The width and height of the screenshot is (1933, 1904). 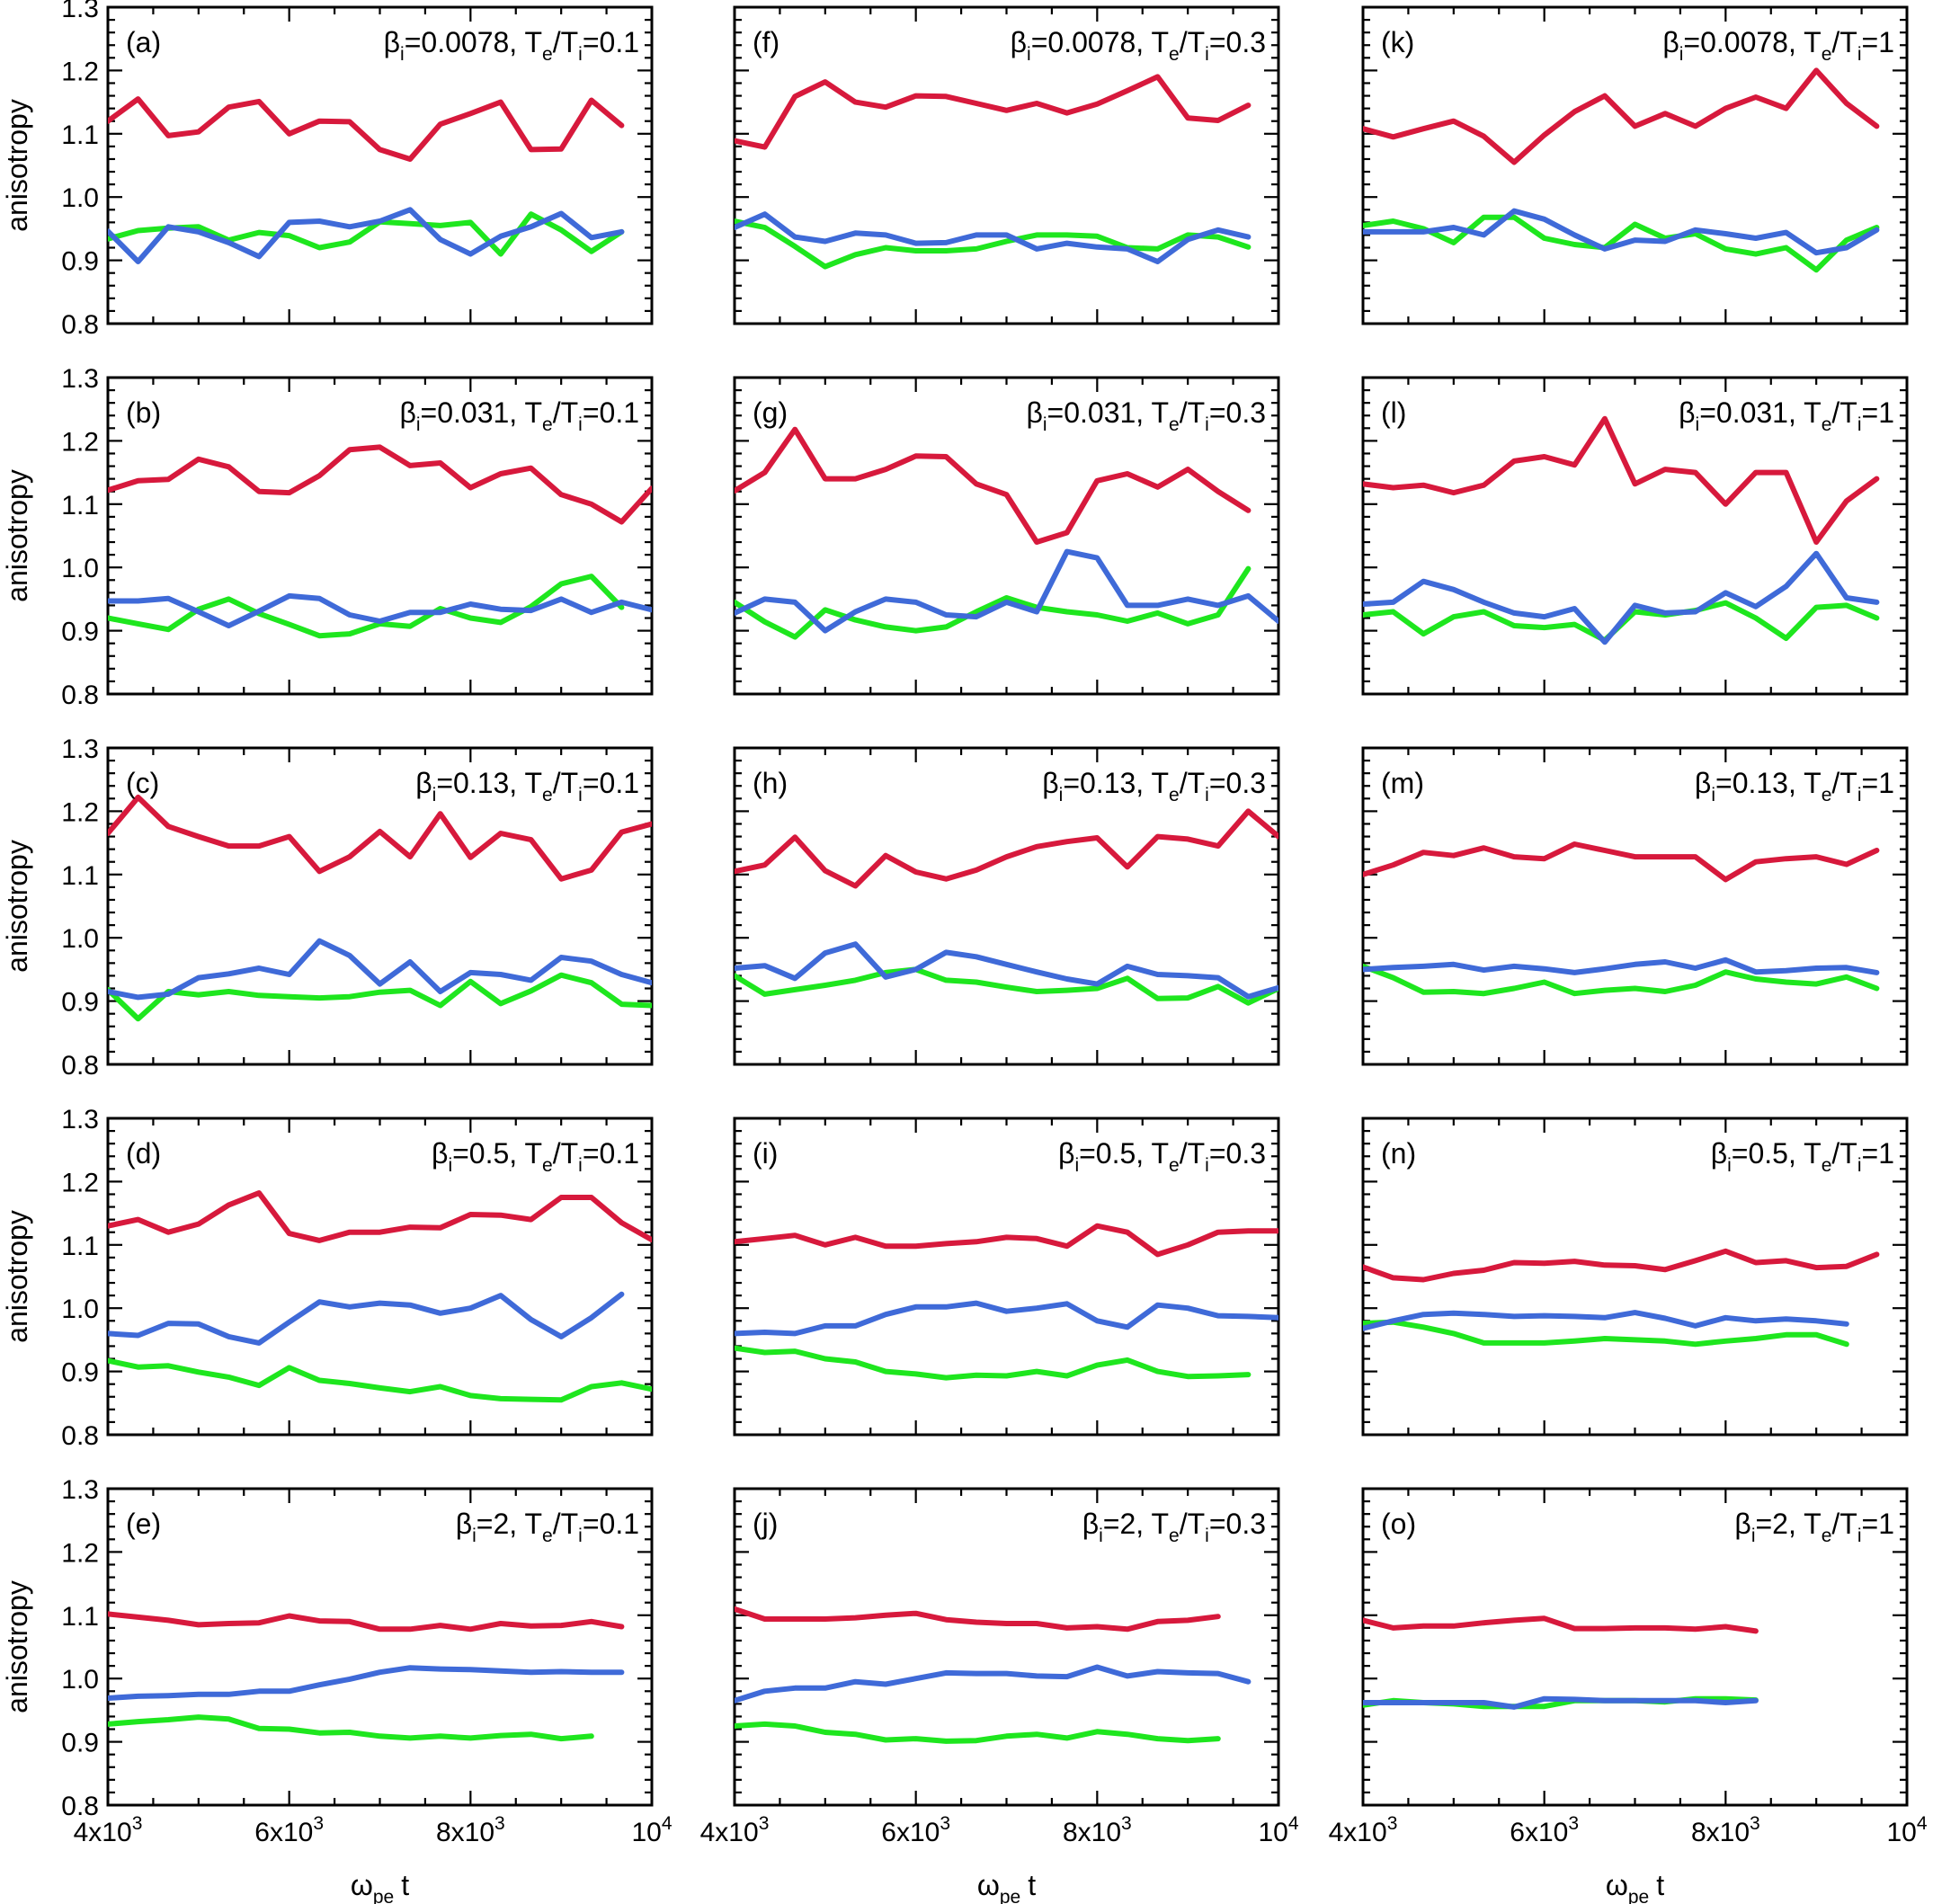 What do you see at coordinates (1635, 906) in the screenshot?
I see `panel: (m) βi=0.13, Te/Ti=1` at bounding box center [1635, 906].